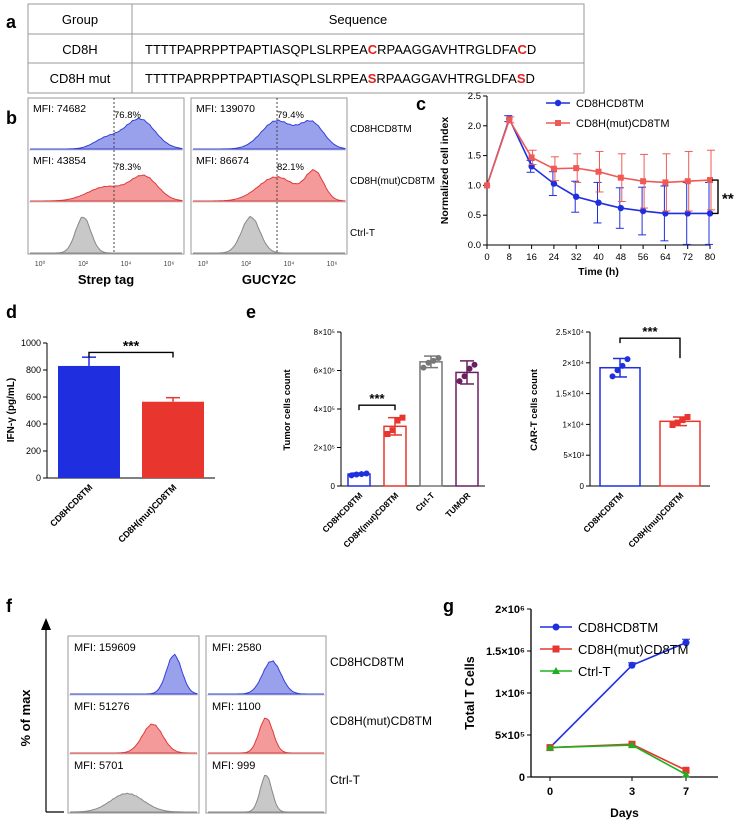  Describe the element at coordinates (33, 451) in the screenshot. I see `y-tick-label: 200` at that location.